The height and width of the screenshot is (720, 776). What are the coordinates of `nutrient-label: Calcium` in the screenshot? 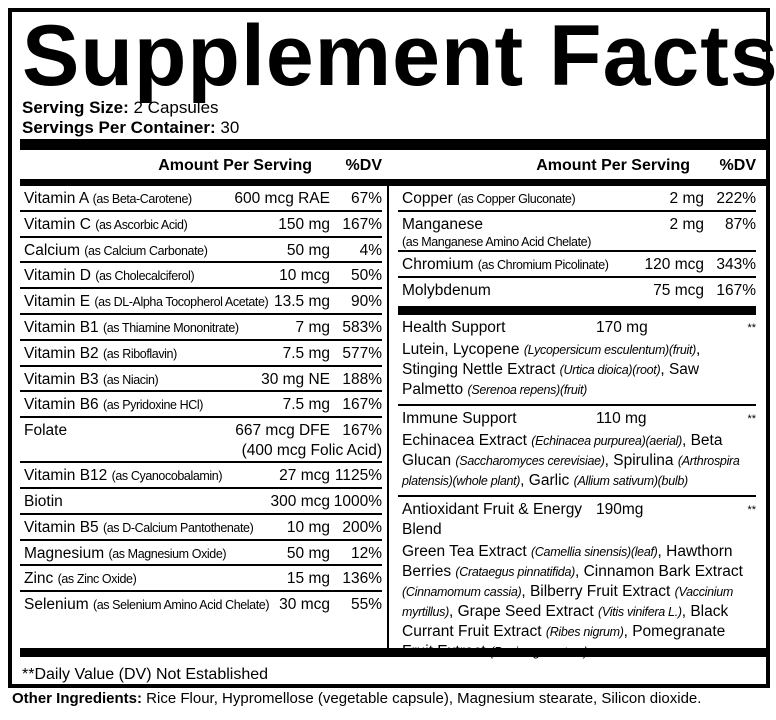 It's located at (52, 250).